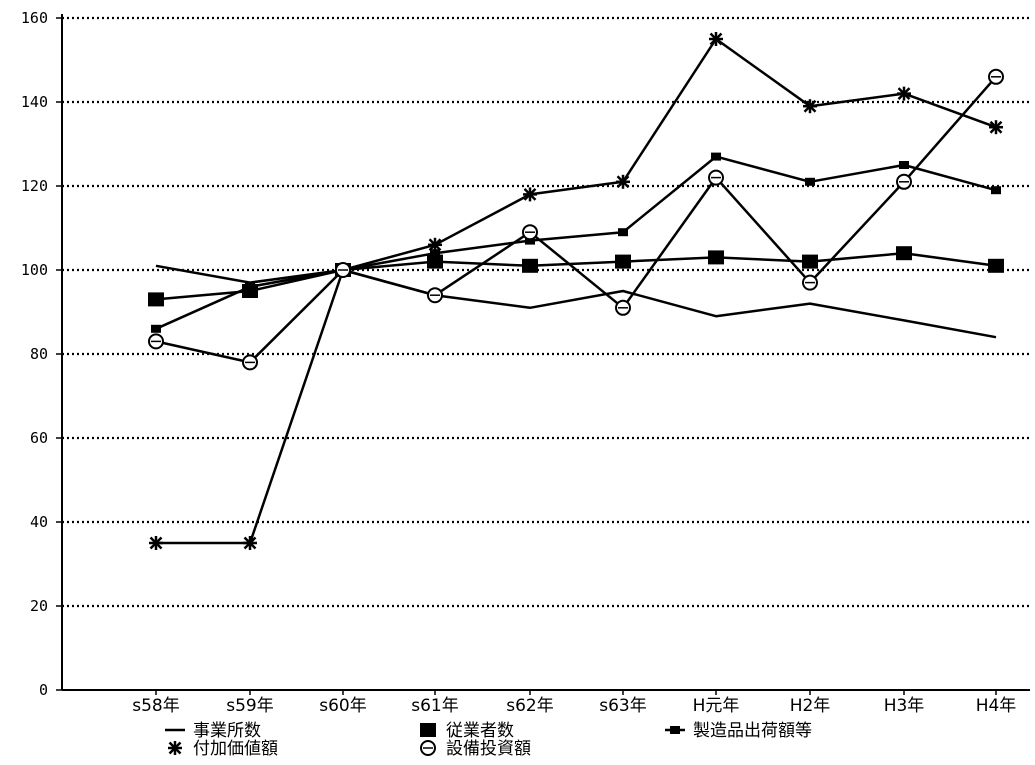  What do you see at coordinates (488, 749) in the screenshot?
I see `legend-label: 設備投資額` at bounding box center [488, 749].